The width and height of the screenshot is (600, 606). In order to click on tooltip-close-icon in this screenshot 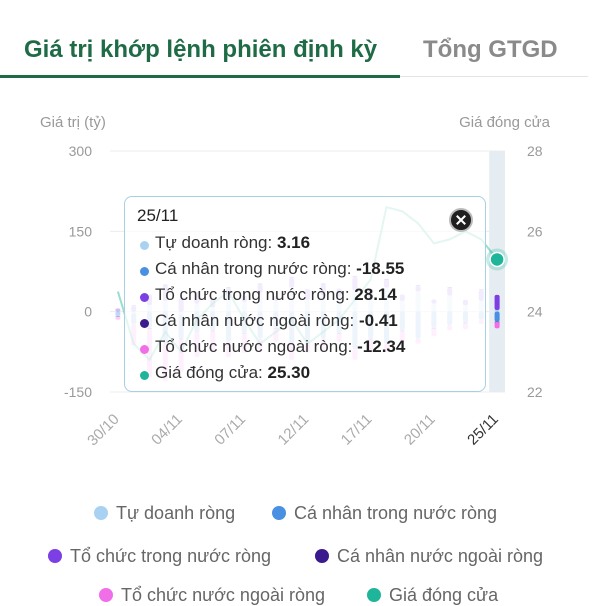, I will do `click(461, 220)`.